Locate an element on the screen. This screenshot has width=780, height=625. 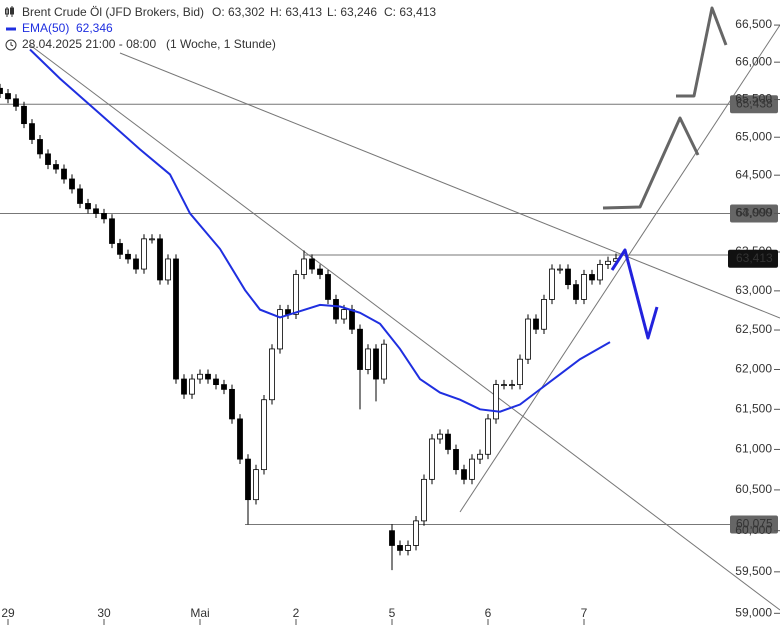
ohlc-open: O: 63,302 is located at coordinates (238, 12).